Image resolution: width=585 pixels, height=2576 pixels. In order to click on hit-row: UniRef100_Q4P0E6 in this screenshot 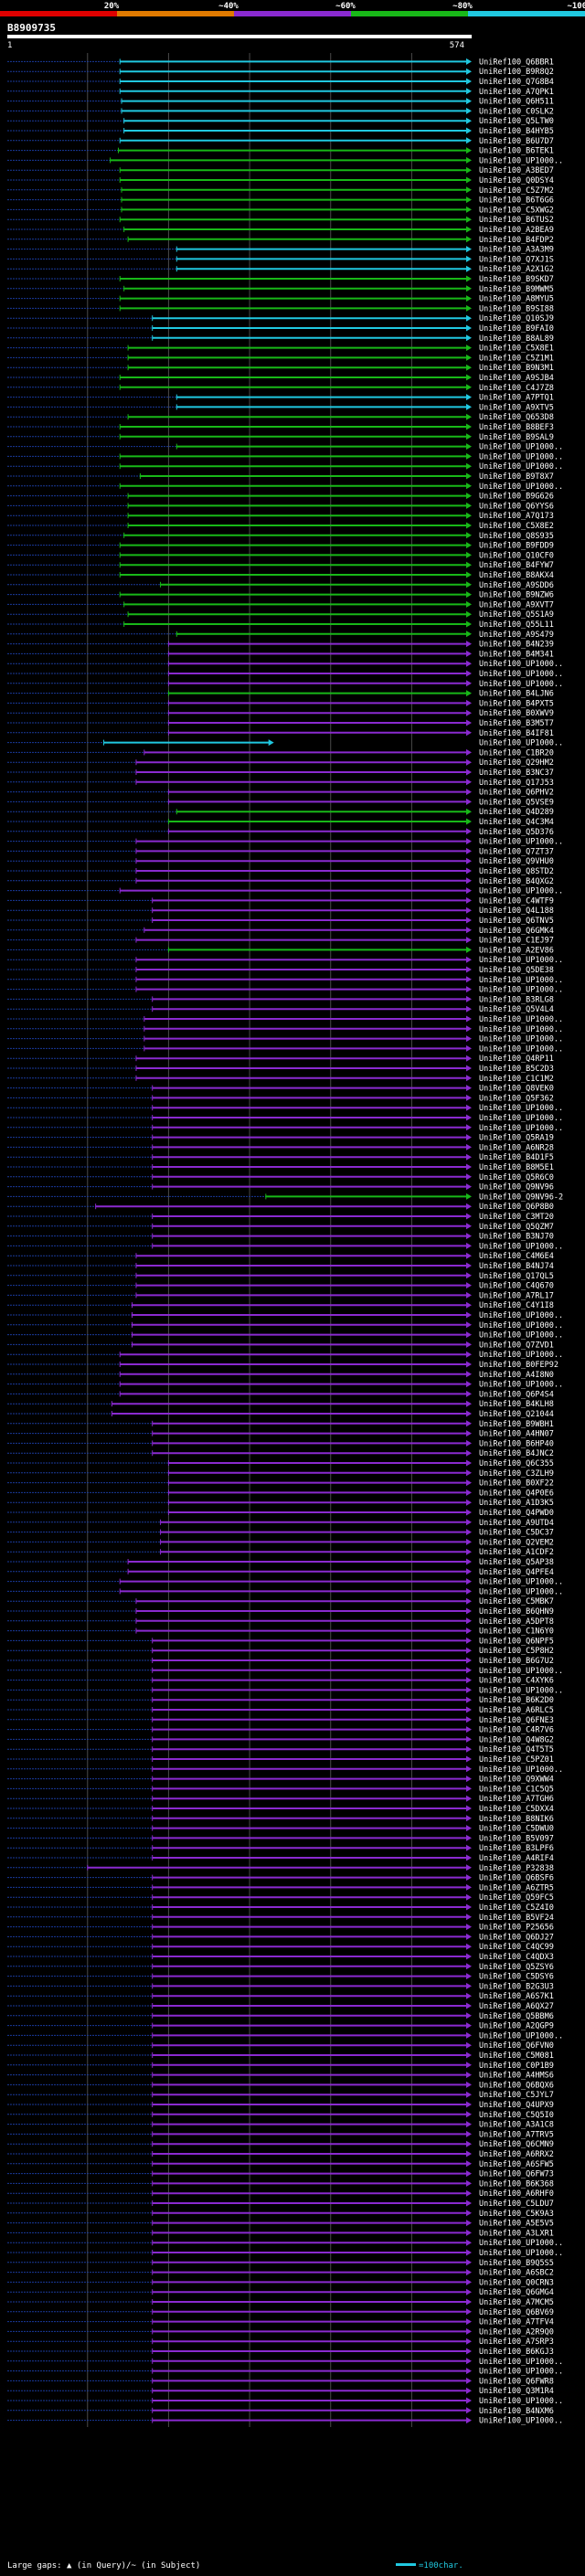, I will do `click(281, 1493)`.